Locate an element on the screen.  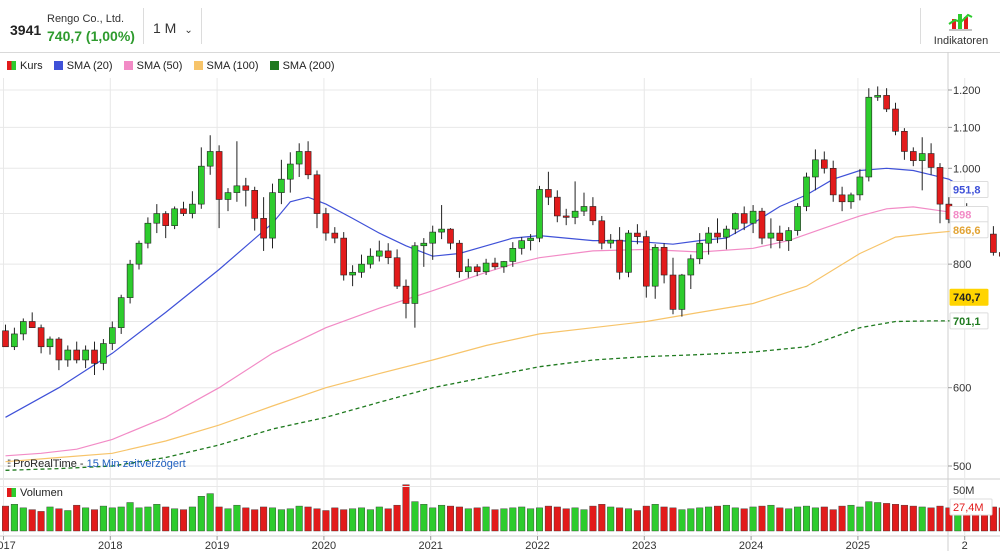
price-tick-label: 800 is located at coordinates (962, 265).